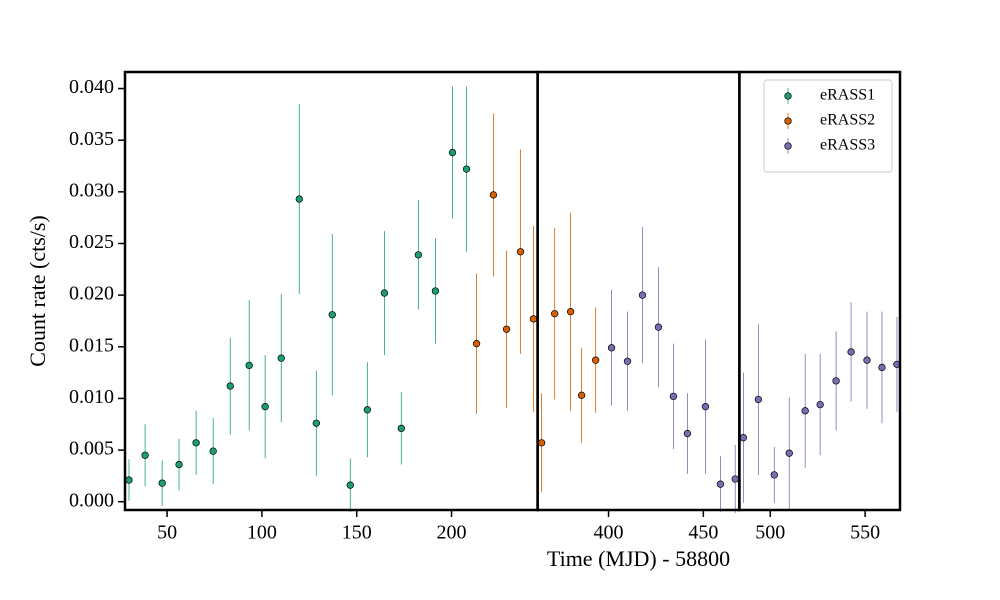  I want to click on y-tick-label: 0.040, so click(91, 87).